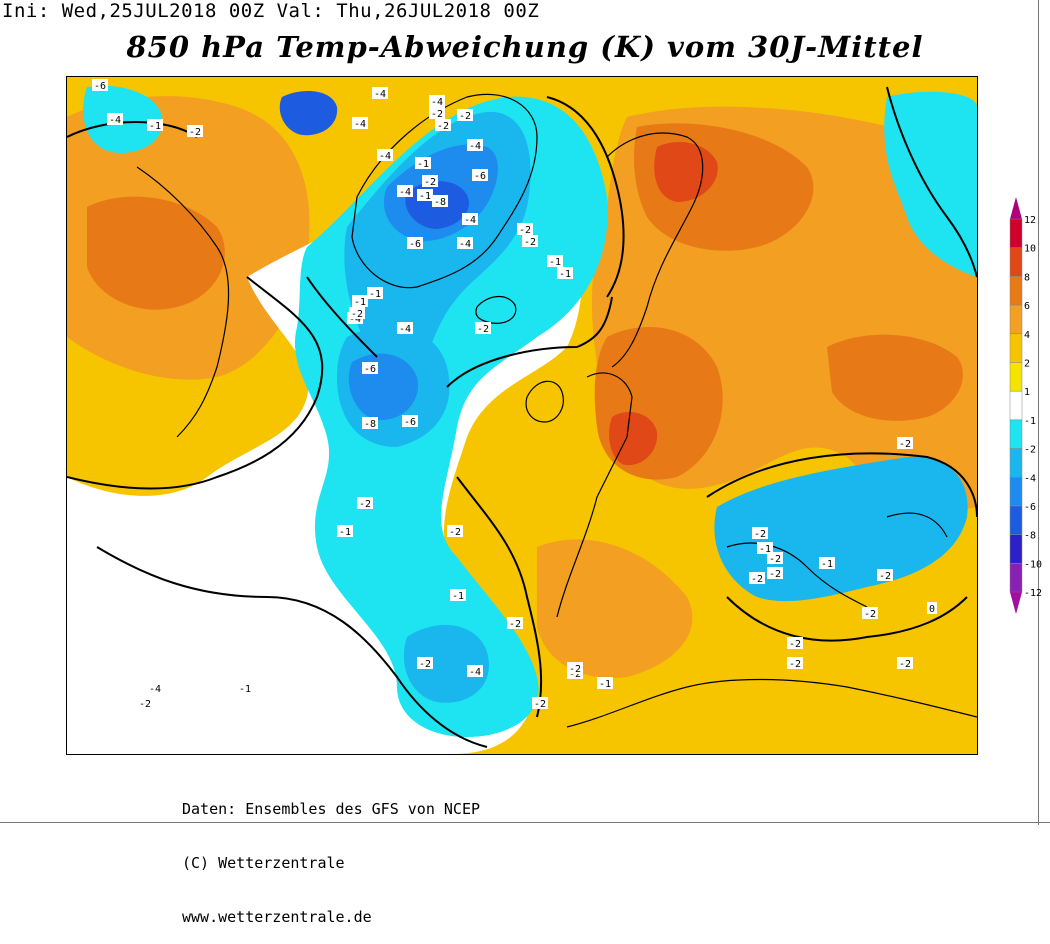 This screenshot has height=944, width=1050. What do you see at coordinates (633, 439) in the screenshot?
I see `anomaly-region-plus8-netherlands` at bounding box center [633, 439].